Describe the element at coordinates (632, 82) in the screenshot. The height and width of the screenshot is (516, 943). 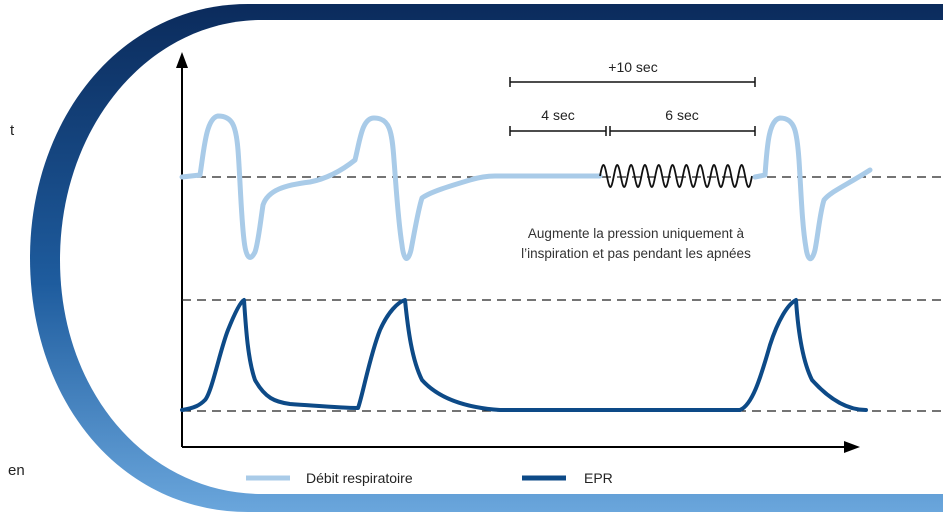
I see `span-total-bracket` at that location.